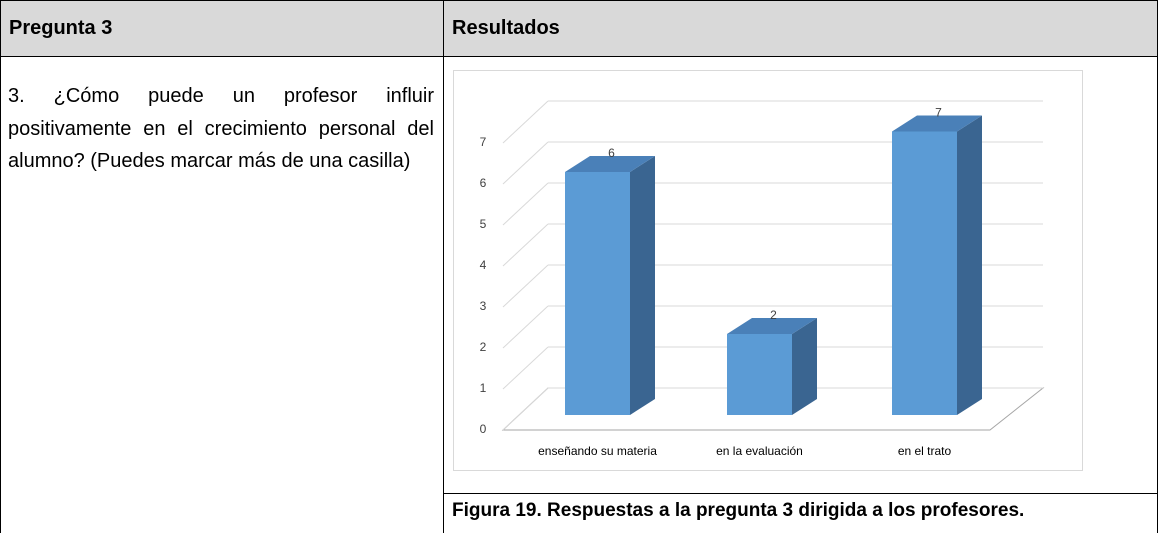  Describe the element at coordinates (222, 28) in the screenshot. I see `header-cell: Pregunta 3` at that location.